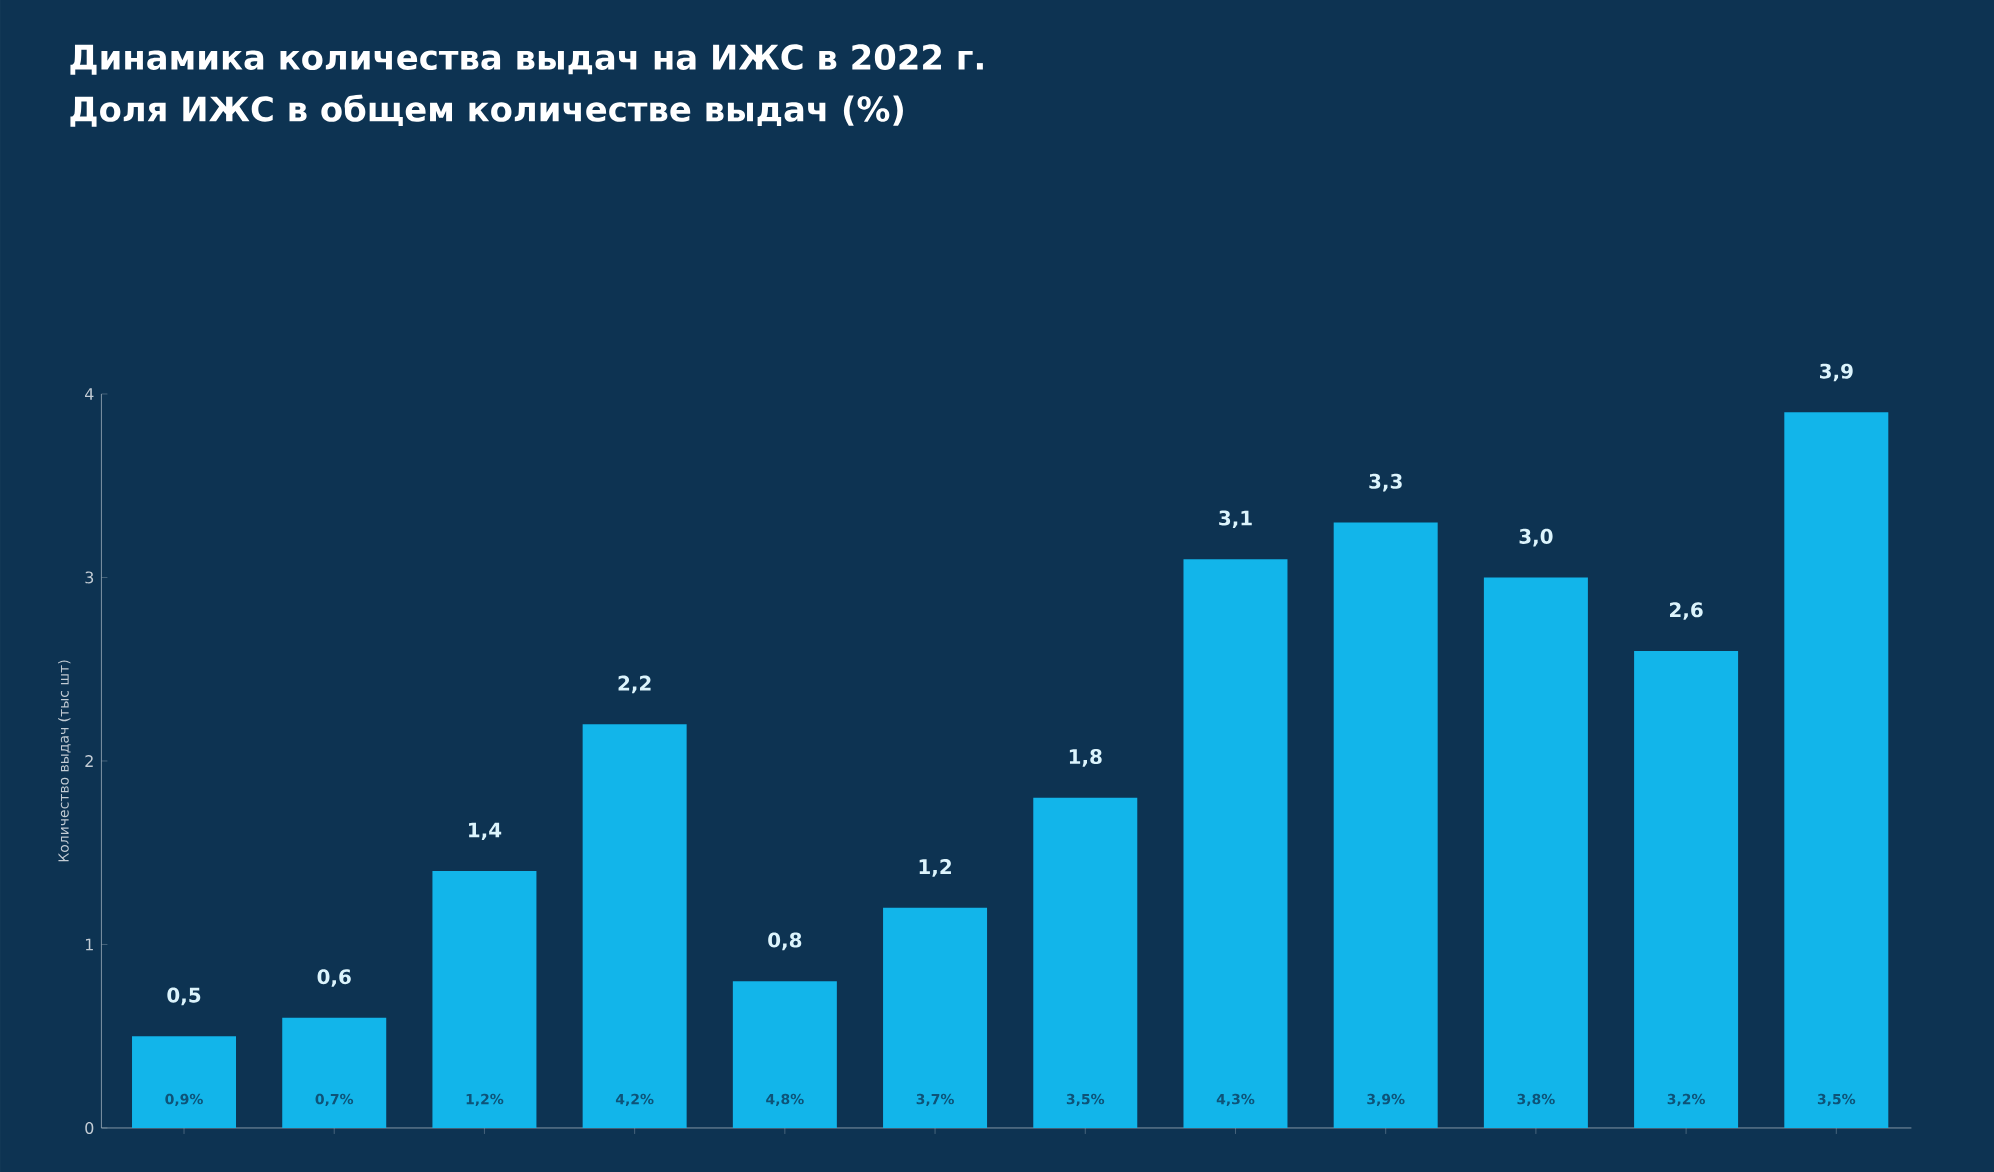 The image size is (1994, 1172). What do you see at coordinates (1536, 537) in the screenshot?
I see `data-label: 3,0` at bounding box center [1536, 537].